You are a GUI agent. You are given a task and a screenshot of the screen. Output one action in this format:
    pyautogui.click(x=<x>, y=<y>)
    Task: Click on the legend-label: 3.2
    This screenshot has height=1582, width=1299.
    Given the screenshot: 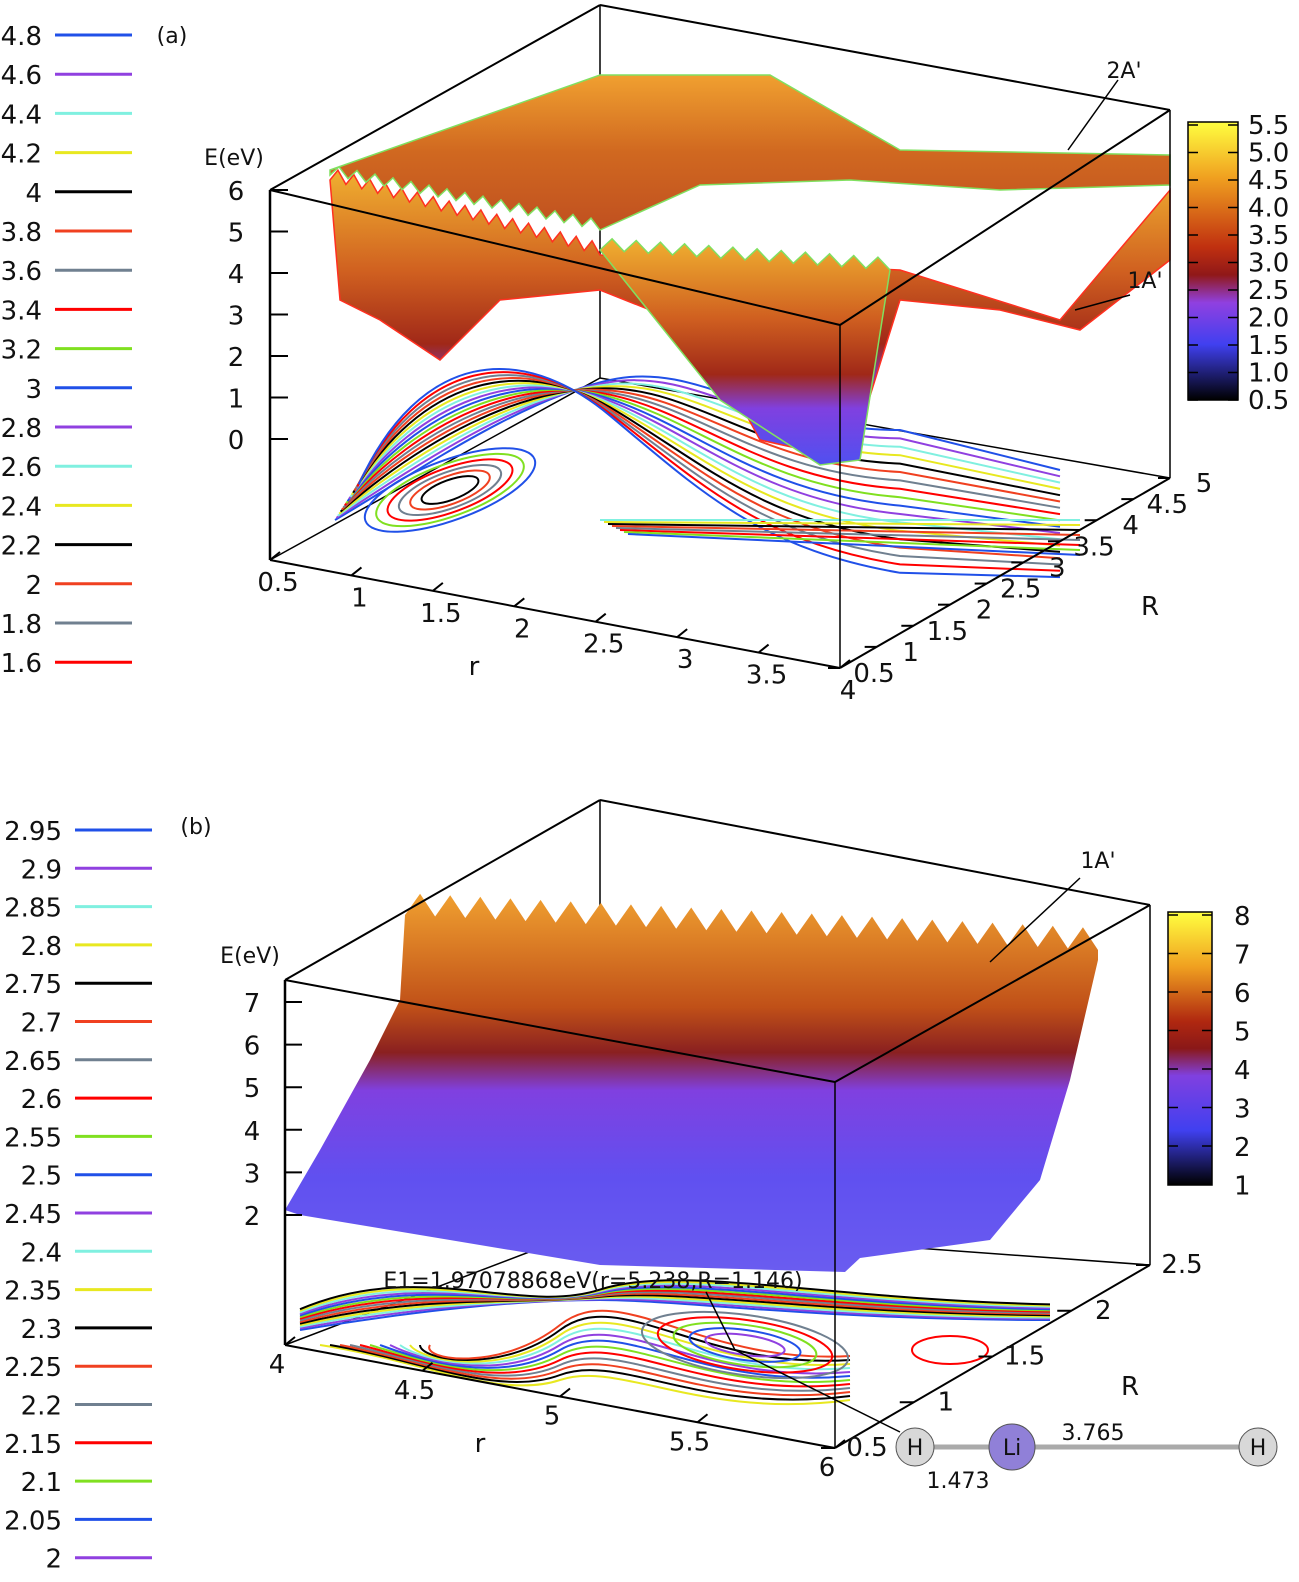 What is the action you would take?
    pyautogui.click(x=21, y=351)
    